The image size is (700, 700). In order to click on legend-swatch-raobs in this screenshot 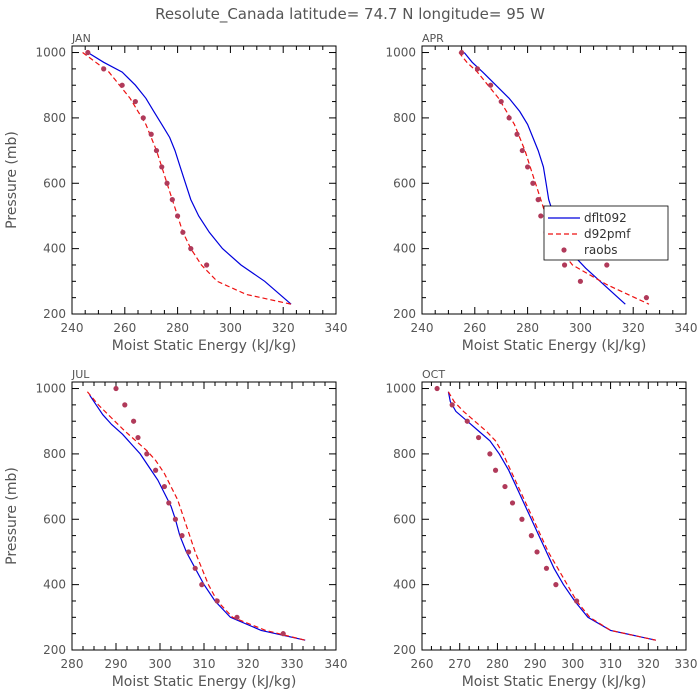, I will do `click(564, 250)`.